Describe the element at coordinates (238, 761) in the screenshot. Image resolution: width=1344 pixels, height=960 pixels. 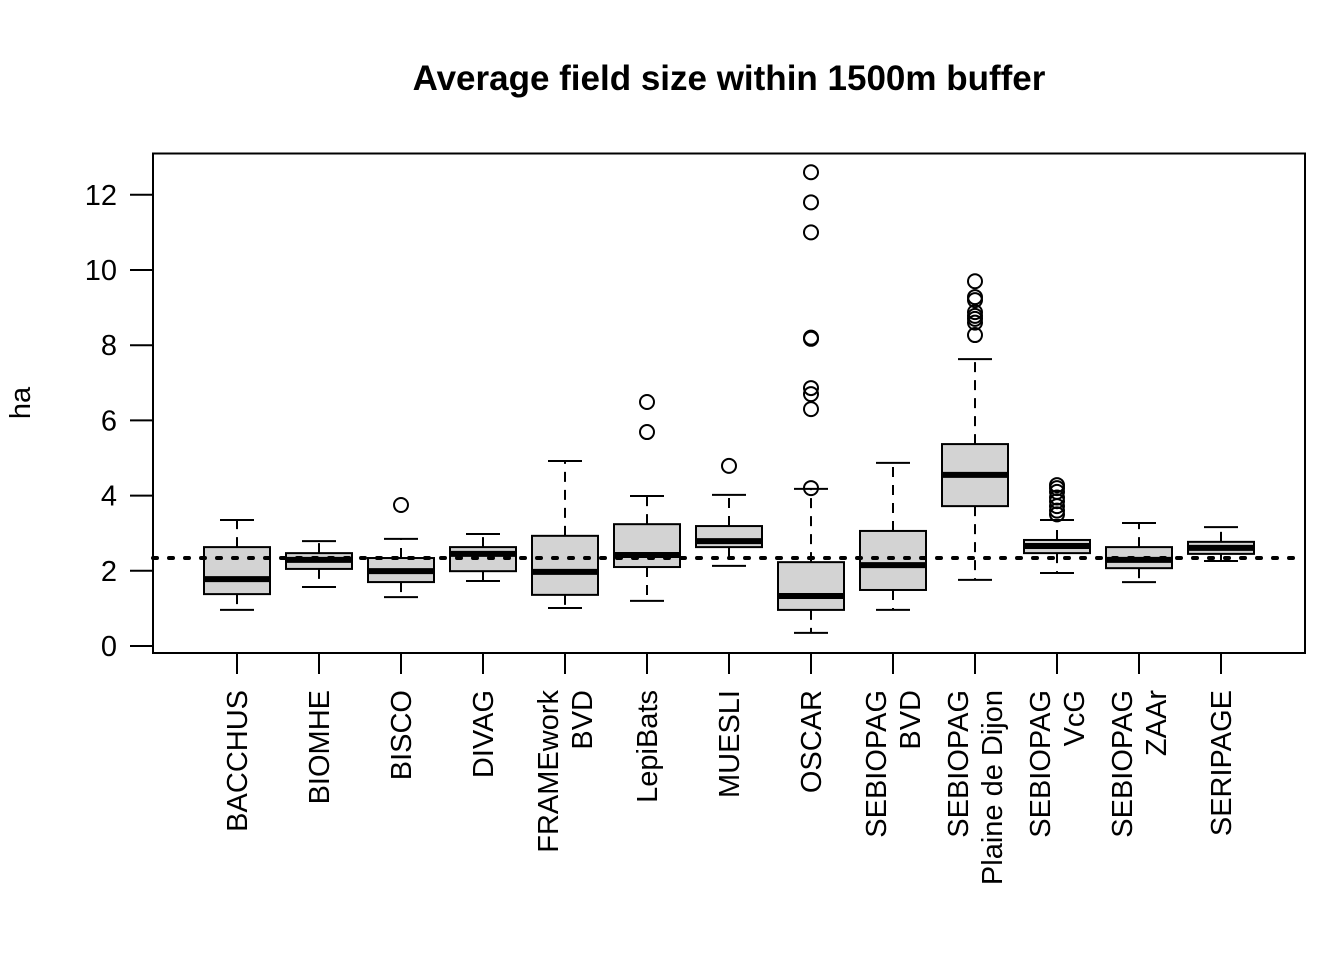
I see `x-category-label: BACCHUS` at that location.